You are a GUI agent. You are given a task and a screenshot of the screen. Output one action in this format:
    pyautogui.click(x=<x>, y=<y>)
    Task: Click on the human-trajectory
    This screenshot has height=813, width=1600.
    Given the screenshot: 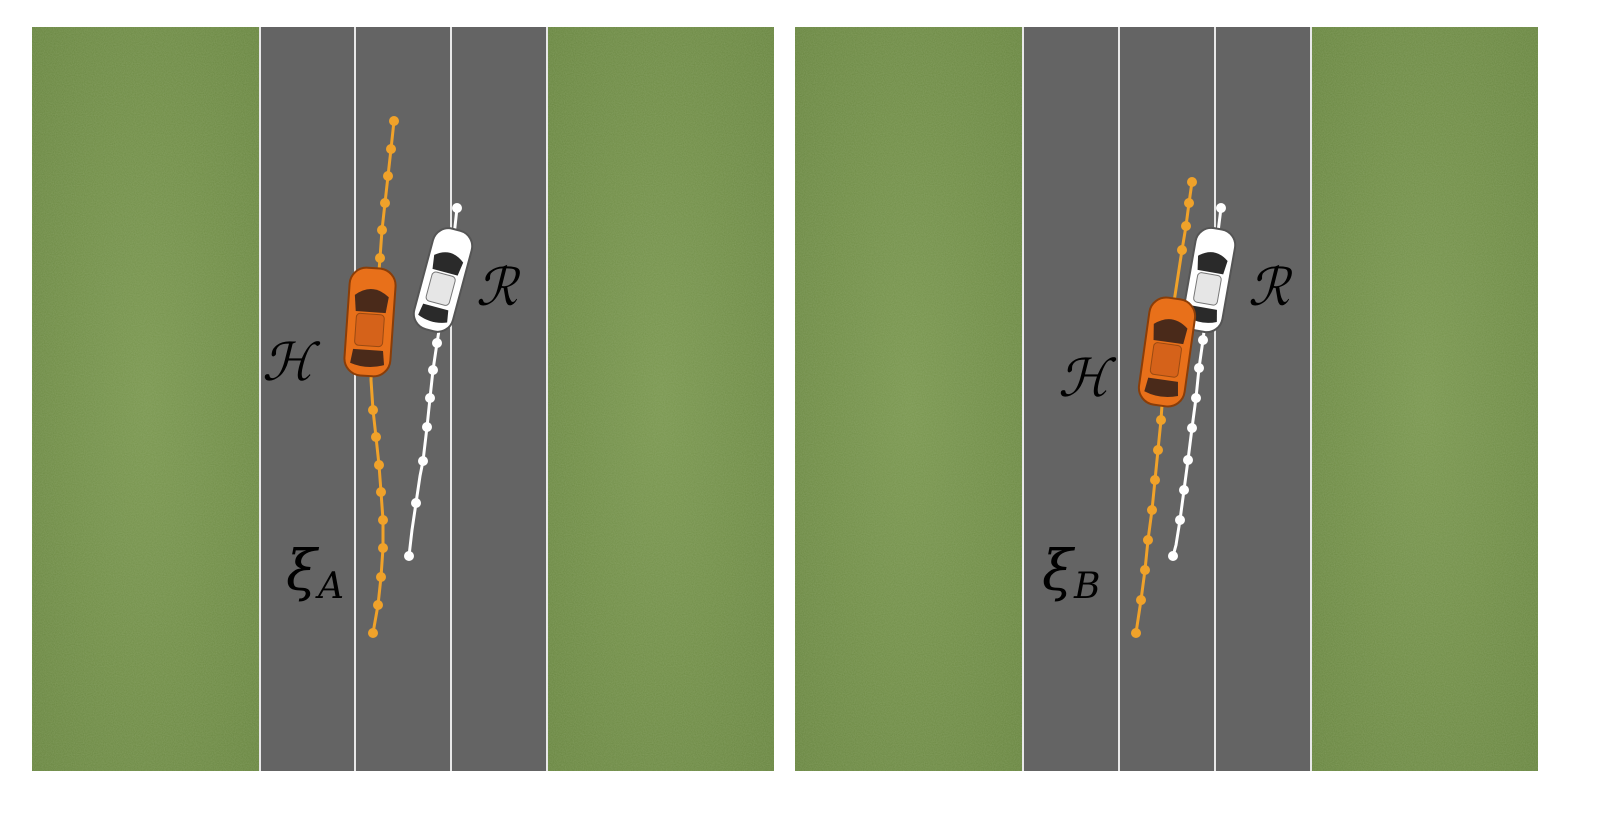 What is the action you would take?
    pyautogui.click(x=383, y=377)
    